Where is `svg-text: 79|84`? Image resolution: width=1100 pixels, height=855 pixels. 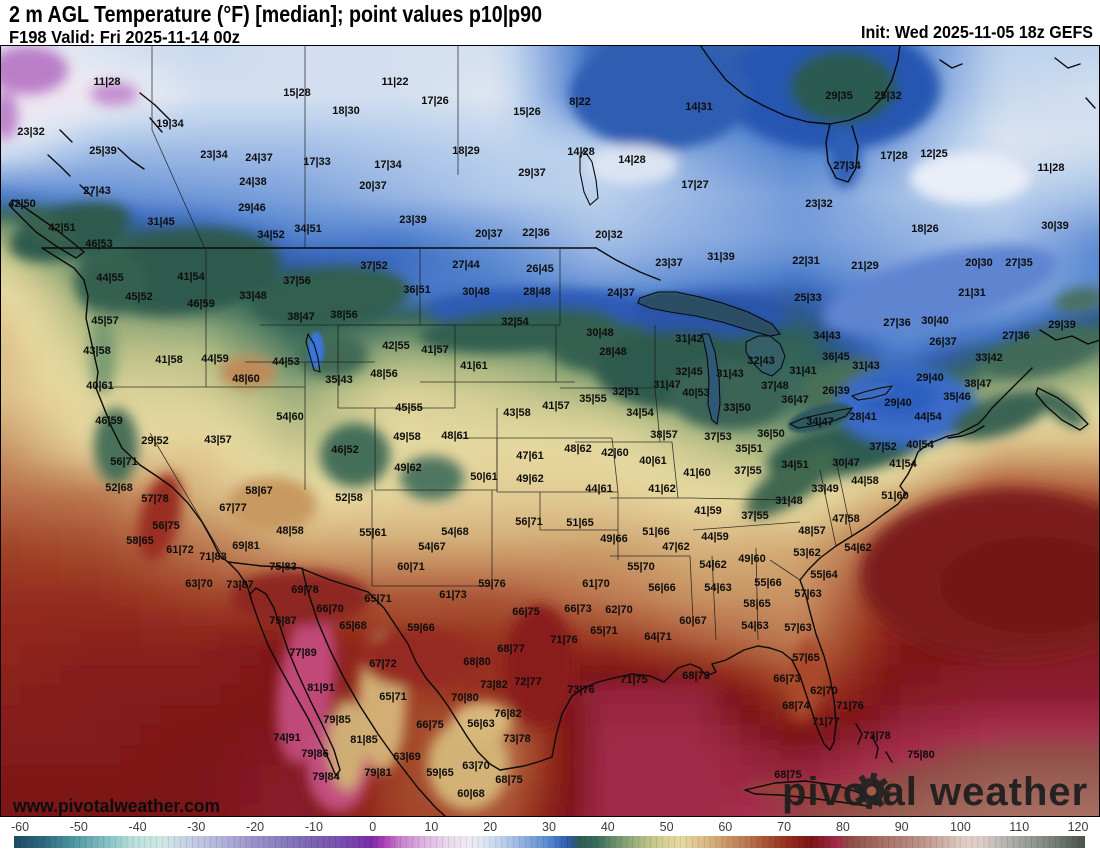
svg-text: 79|84 is located at coordinates (326, 777).